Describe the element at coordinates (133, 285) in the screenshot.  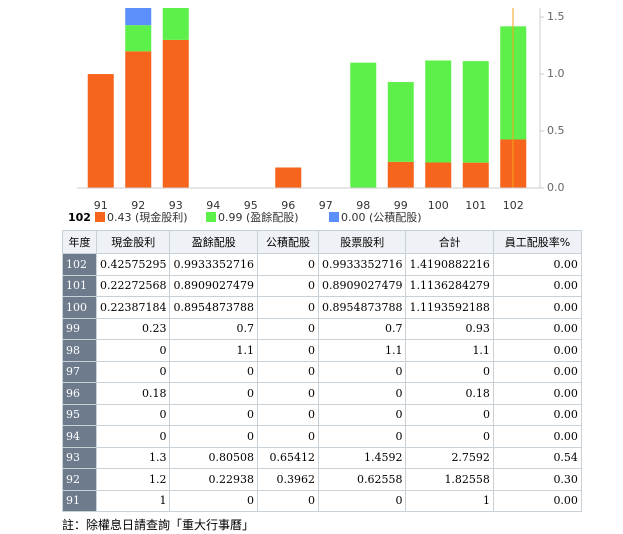
I see `value-cell: 0.22272568` at that location.